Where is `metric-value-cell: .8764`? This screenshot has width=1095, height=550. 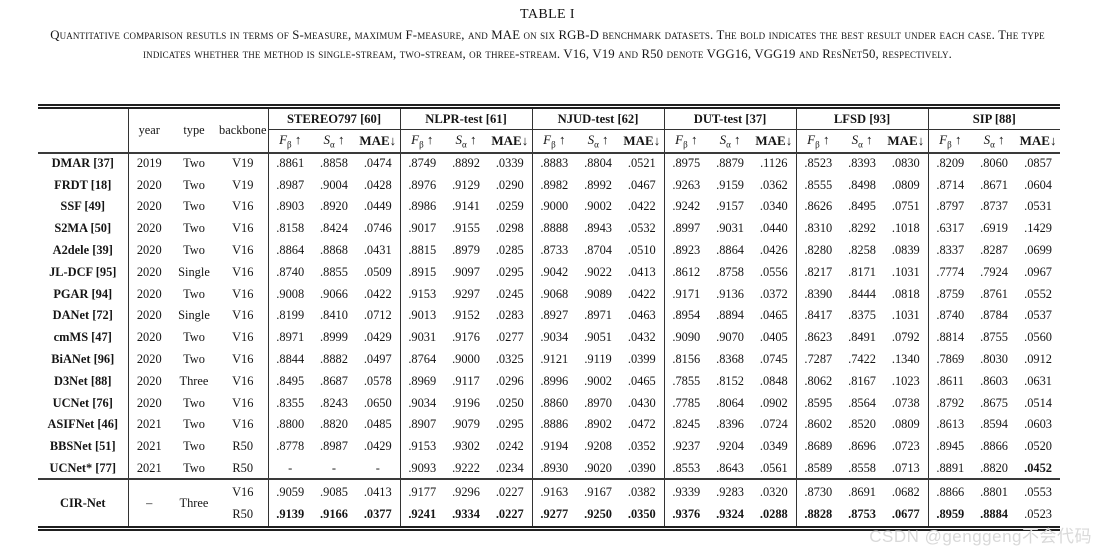
metric-value-cell: .8764 is located at coordinates (422, 359).